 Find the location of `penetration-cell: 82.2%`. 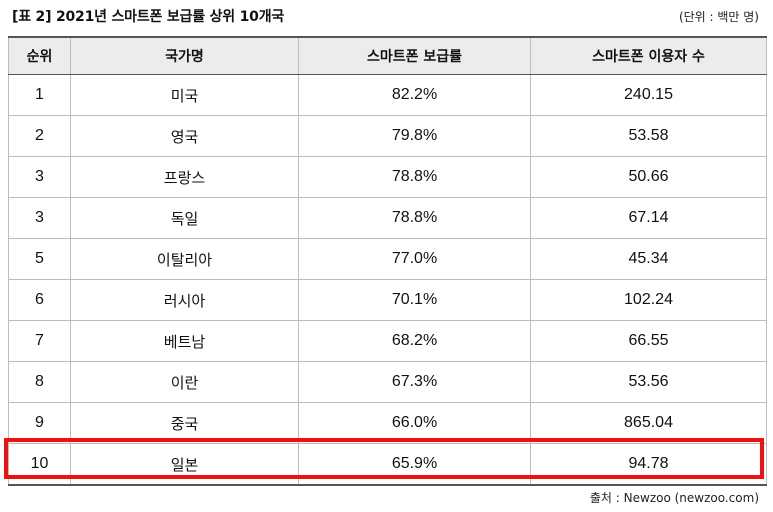

penetration-cell: 82.2% is located at coordinates (414, 95).